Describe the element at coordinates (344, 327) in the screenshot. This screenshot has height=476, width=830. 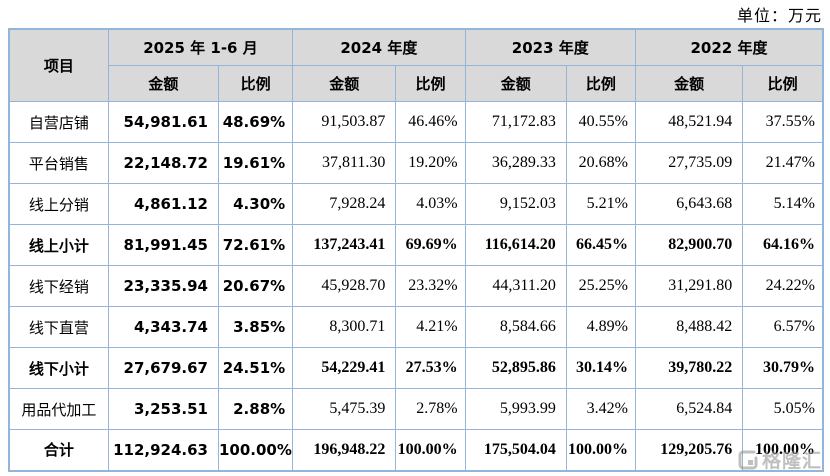
I see `amount-cell: 8,300.71` at that location.